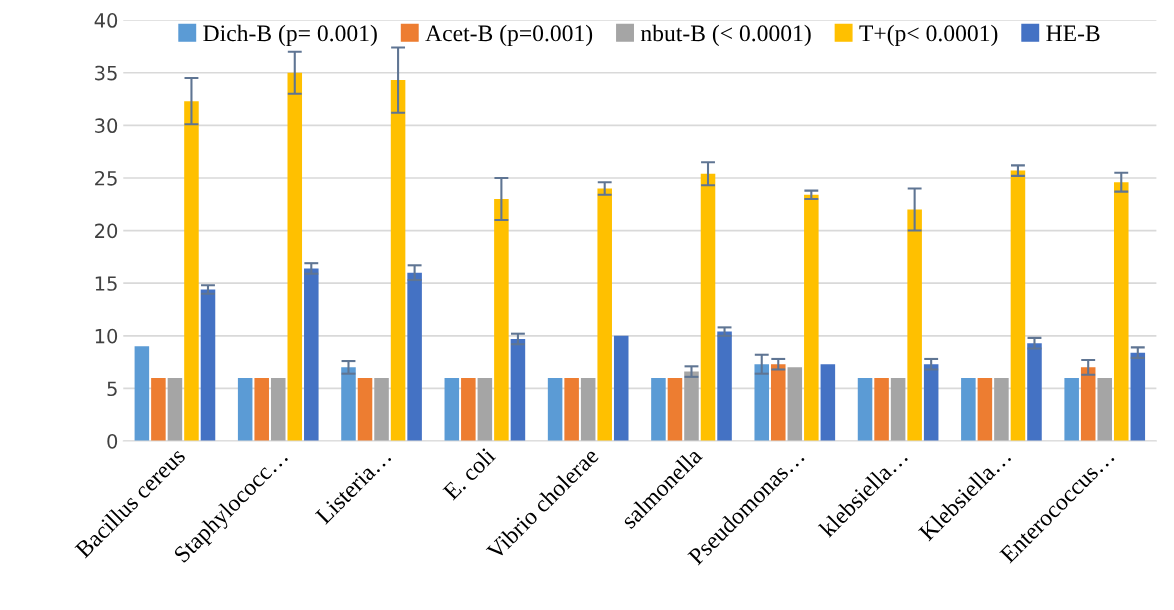 The width and height of the screenshot is (1174, 610). Describe the element at coordinates (106, 283) in the screenshot. I see `y-tick-label: 15` at that location.